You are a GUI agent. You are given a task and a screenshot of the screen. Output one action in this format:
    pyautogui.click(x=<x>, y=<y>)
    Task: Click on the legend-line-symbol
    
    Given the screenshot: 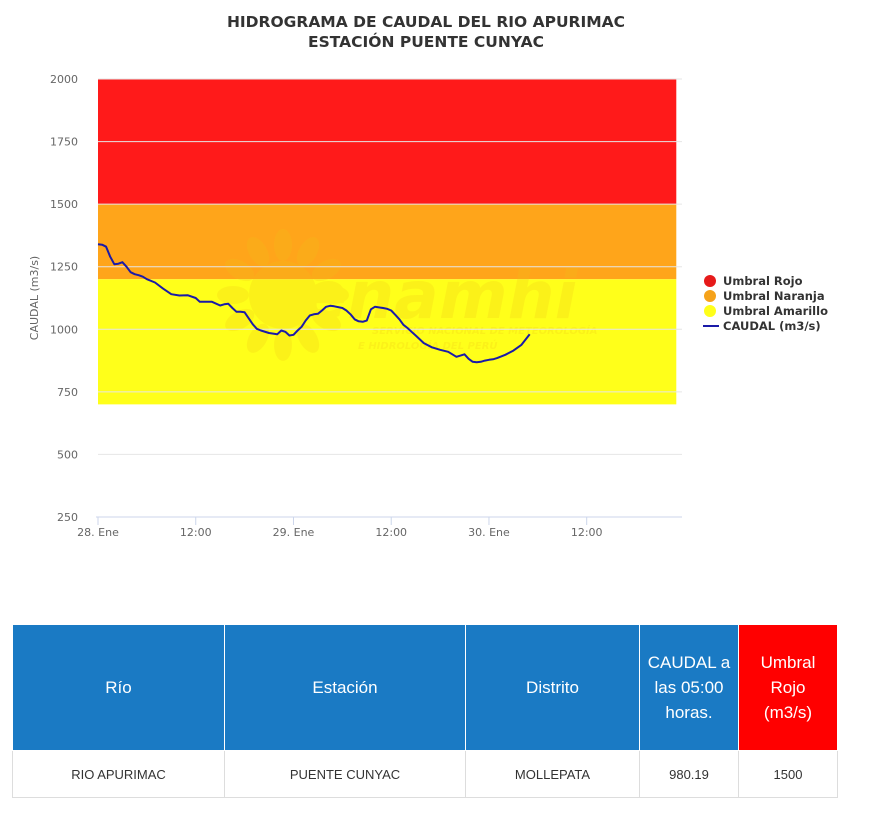 What is the action you would take?
    pyautogui.click(x=711, y=325)
    